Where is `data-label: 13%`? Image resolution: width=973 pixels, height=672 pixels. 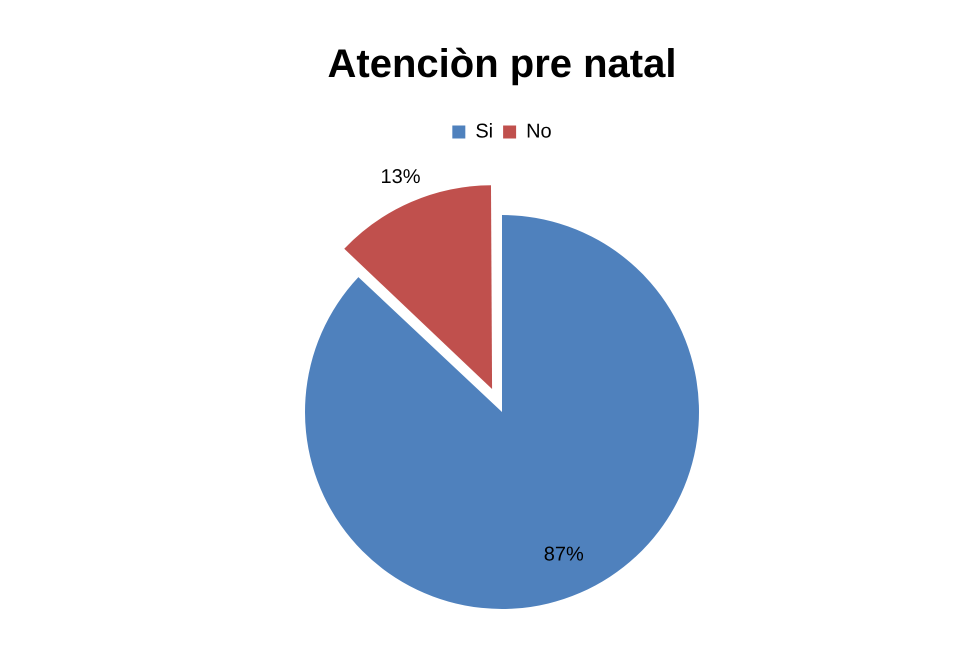
data-label: 13% is located at coordinates (400, 177).